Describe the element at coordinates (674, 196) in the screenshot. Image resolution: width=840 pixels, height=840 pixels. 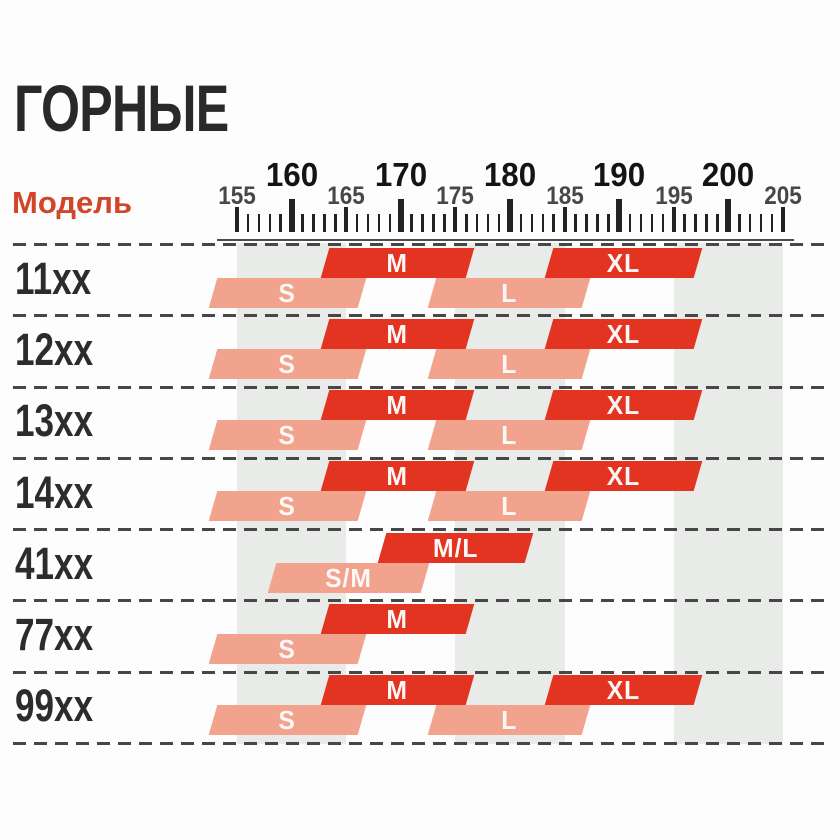
I see `ruler-label-minor: 195` at that location.